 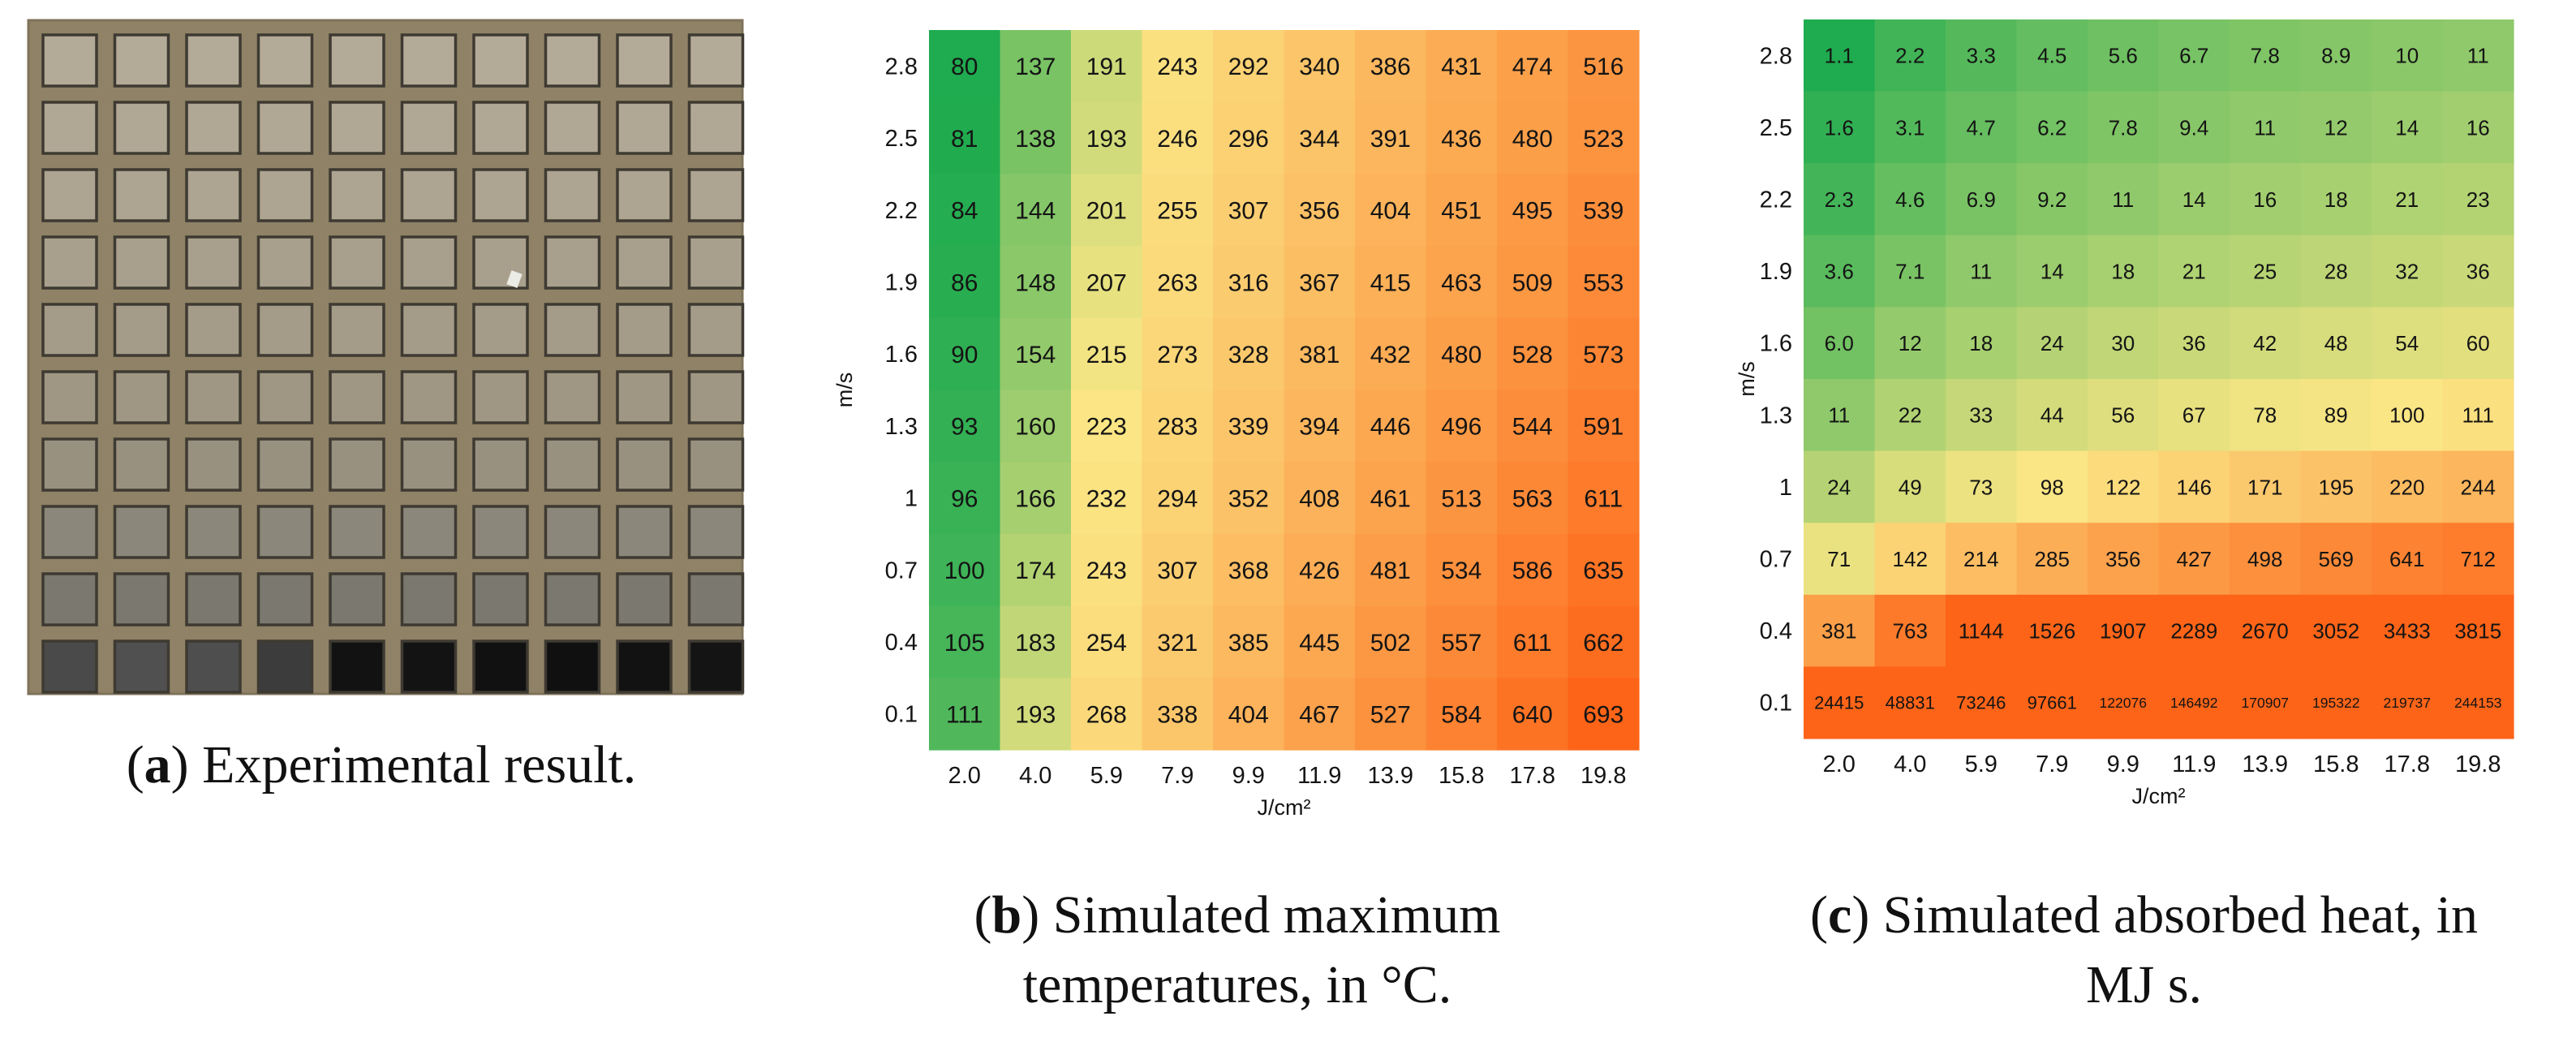 What do you see at coordinates (1909, 199) in the screenshot?
I see `cell-value-label: 4.6` at bounding box center [1909, 199].